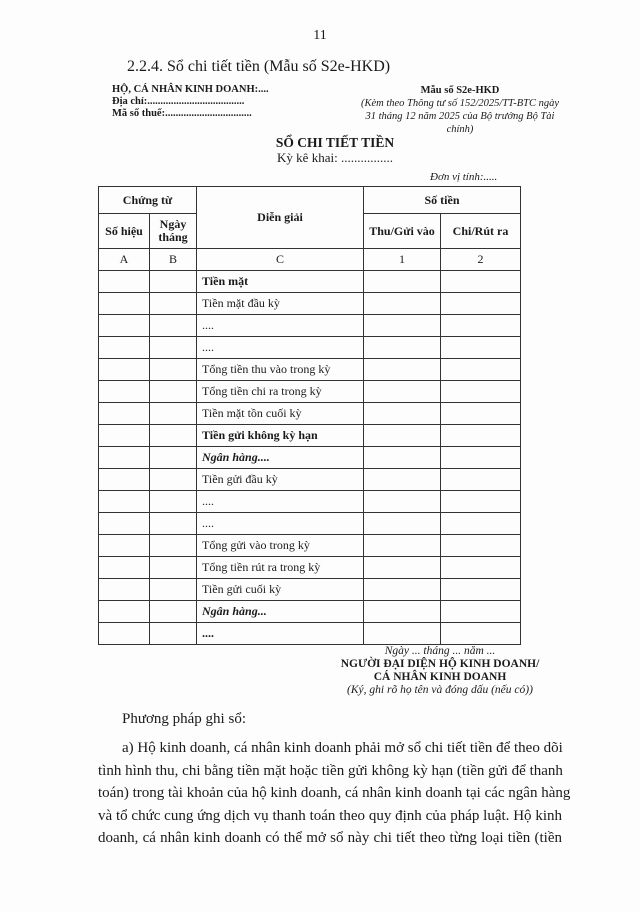  I want to click on description-cell: Tổng tiền chi ra trong kỳ, so click(280, 391).